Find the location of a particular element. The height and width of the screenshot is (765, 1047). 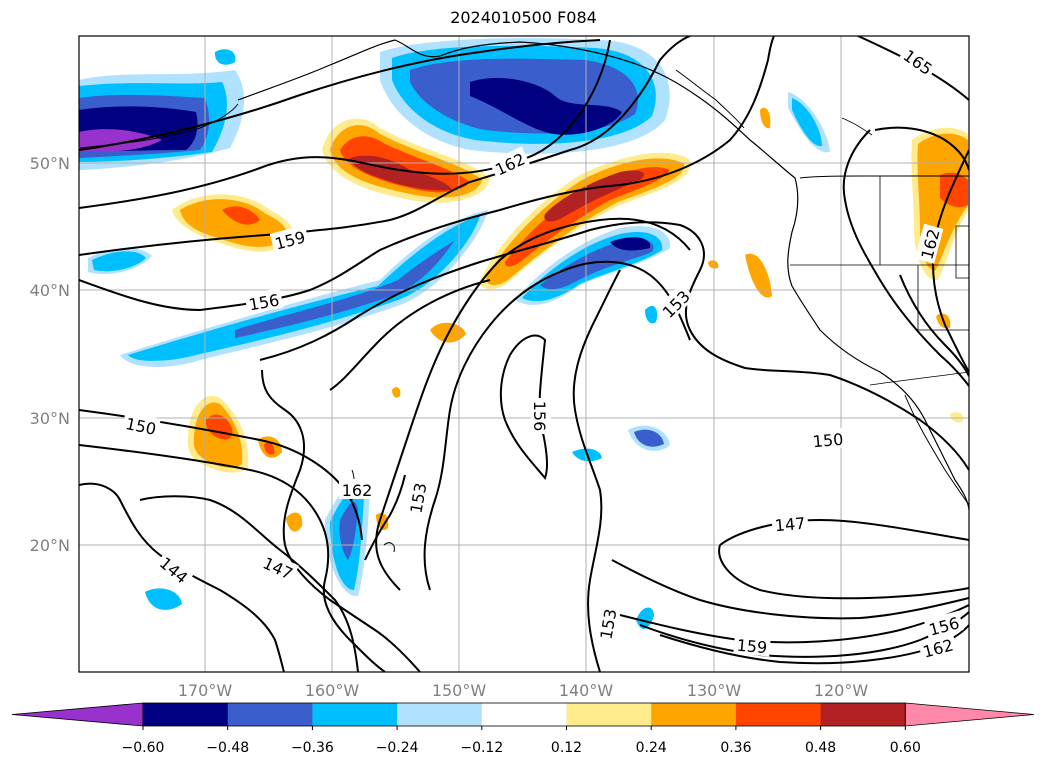

contour-label: 159 is located at coordinates (752, 647).